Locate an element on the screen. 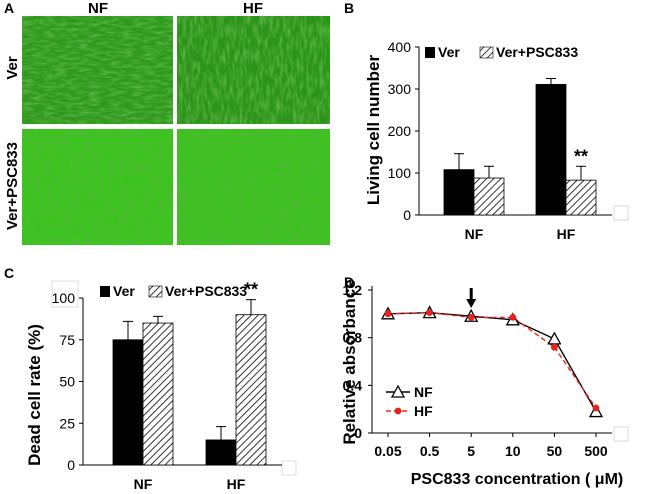  micrograph-psc833-hf is located at coordinates (253, 187).